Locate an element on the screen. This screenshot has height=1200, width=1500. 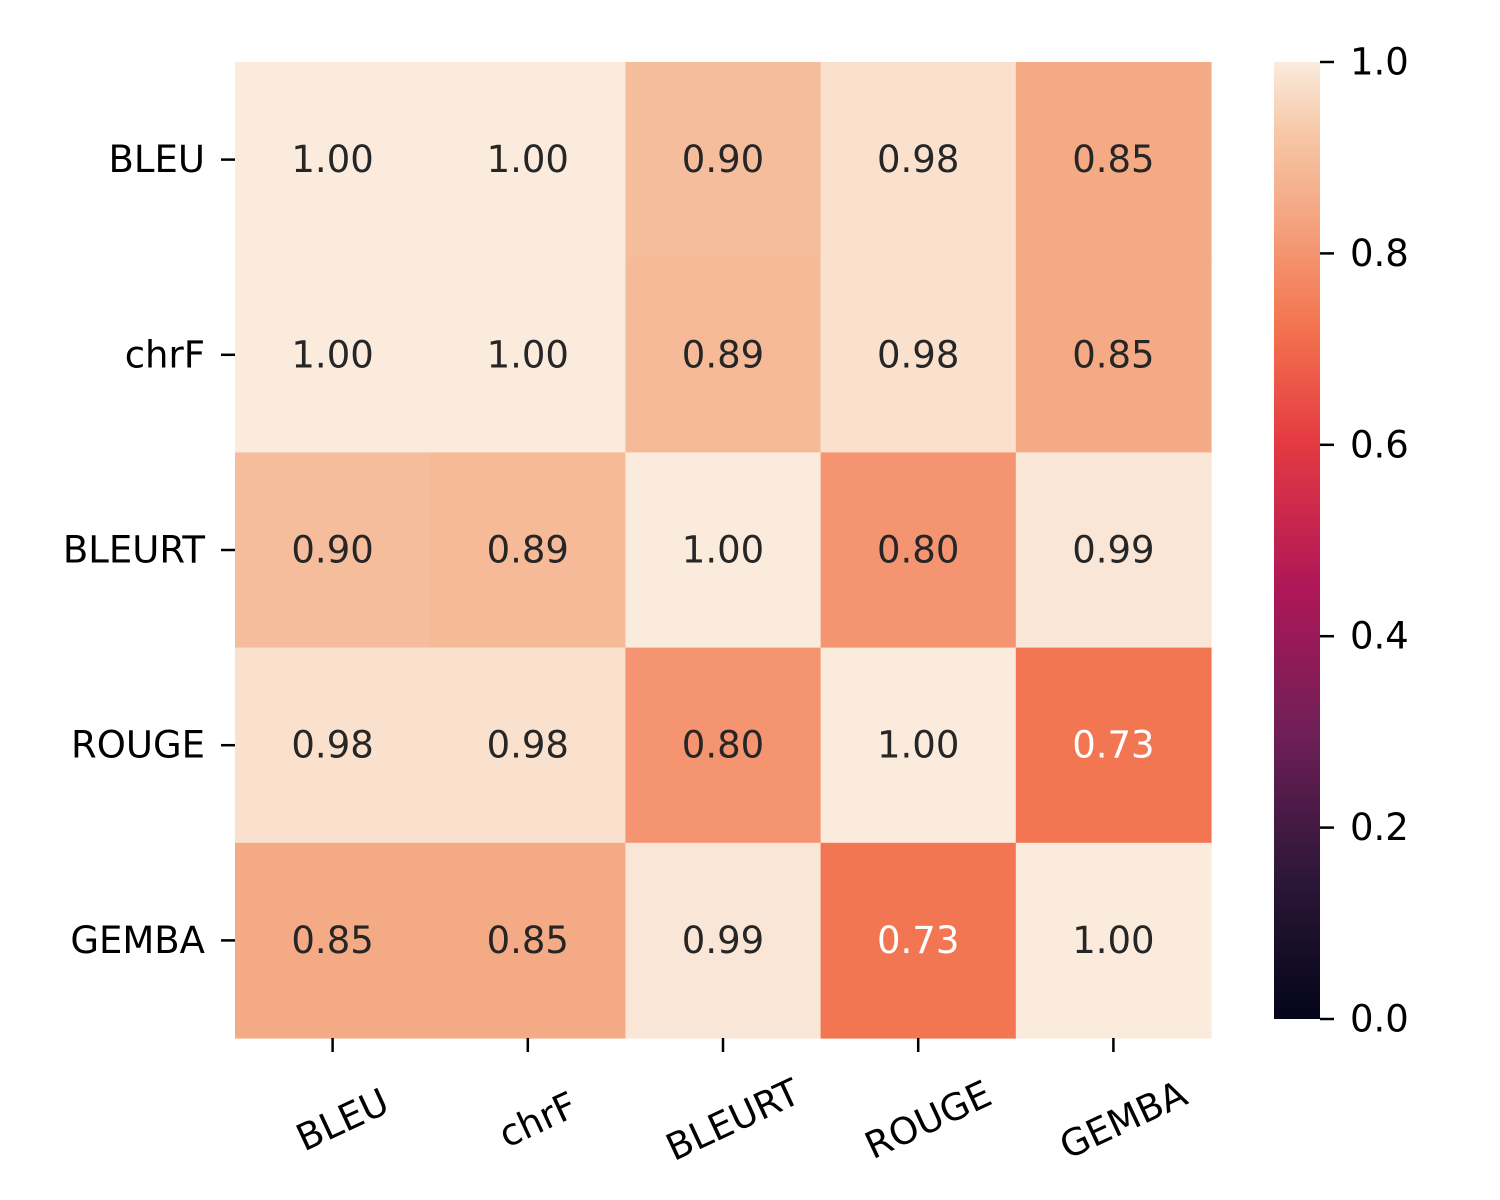
cell-label-gemba-rouge: 0.73 is located at coordinates (918, 940).